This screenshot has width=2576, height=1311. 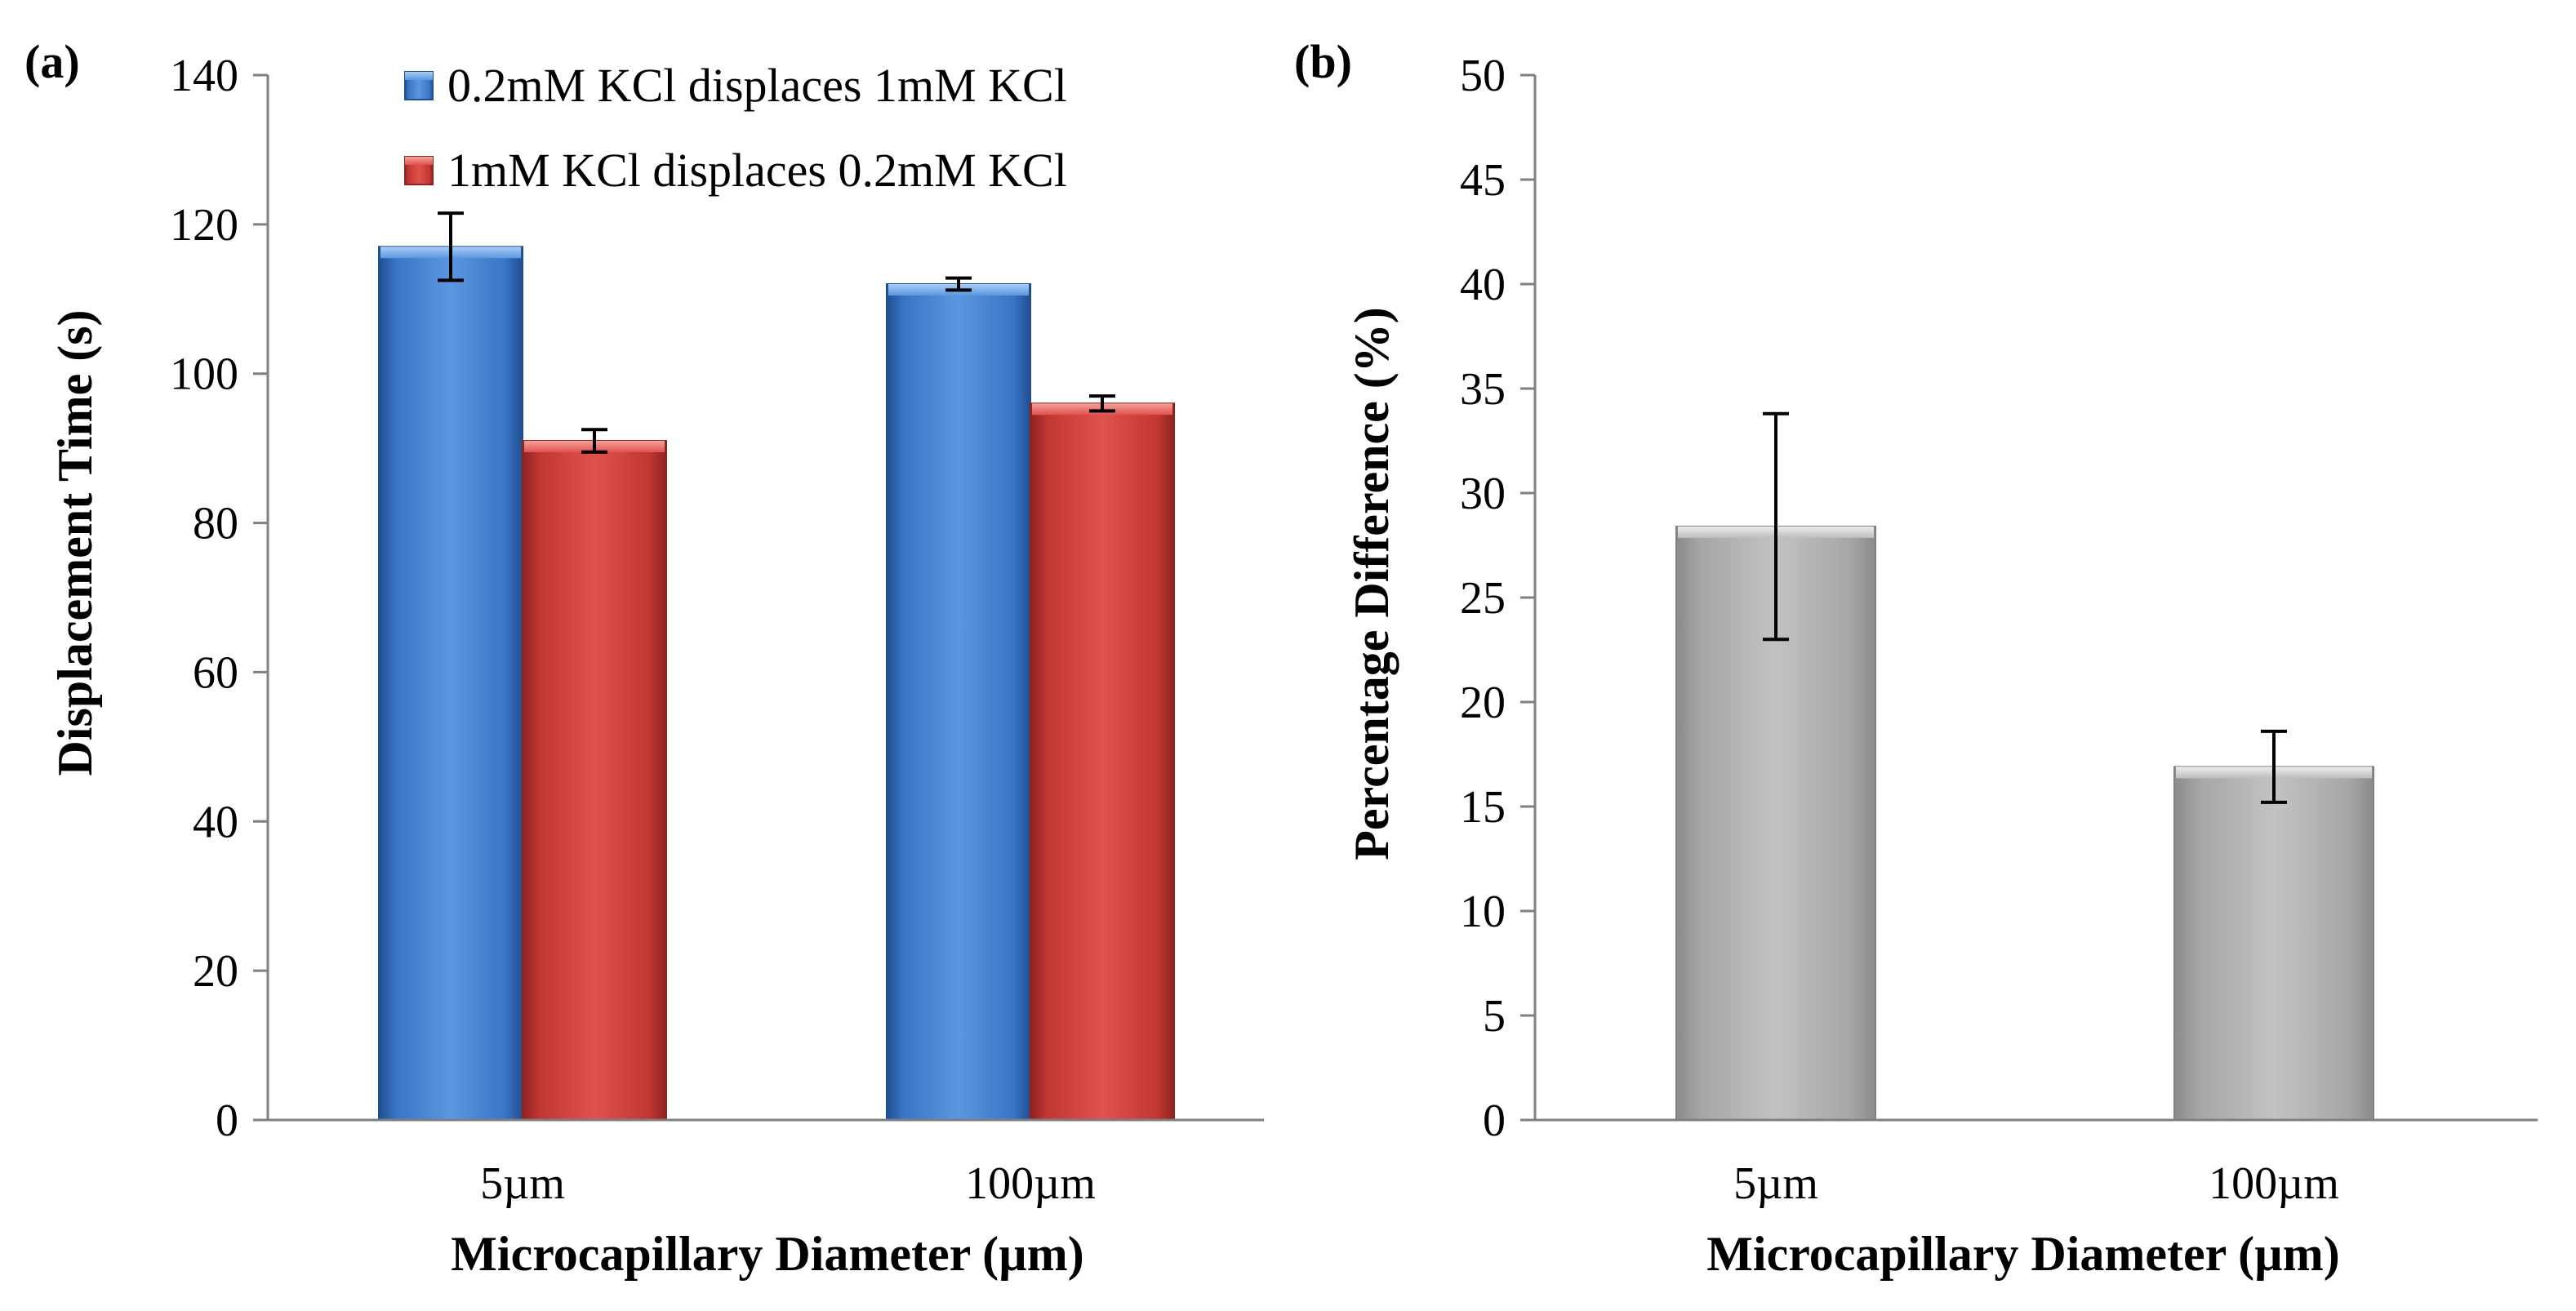 I want to click on panel-b-y-ticks: 0 5 10 15 20 25 30 35 40 45 50, so click(x=1497, y=598).